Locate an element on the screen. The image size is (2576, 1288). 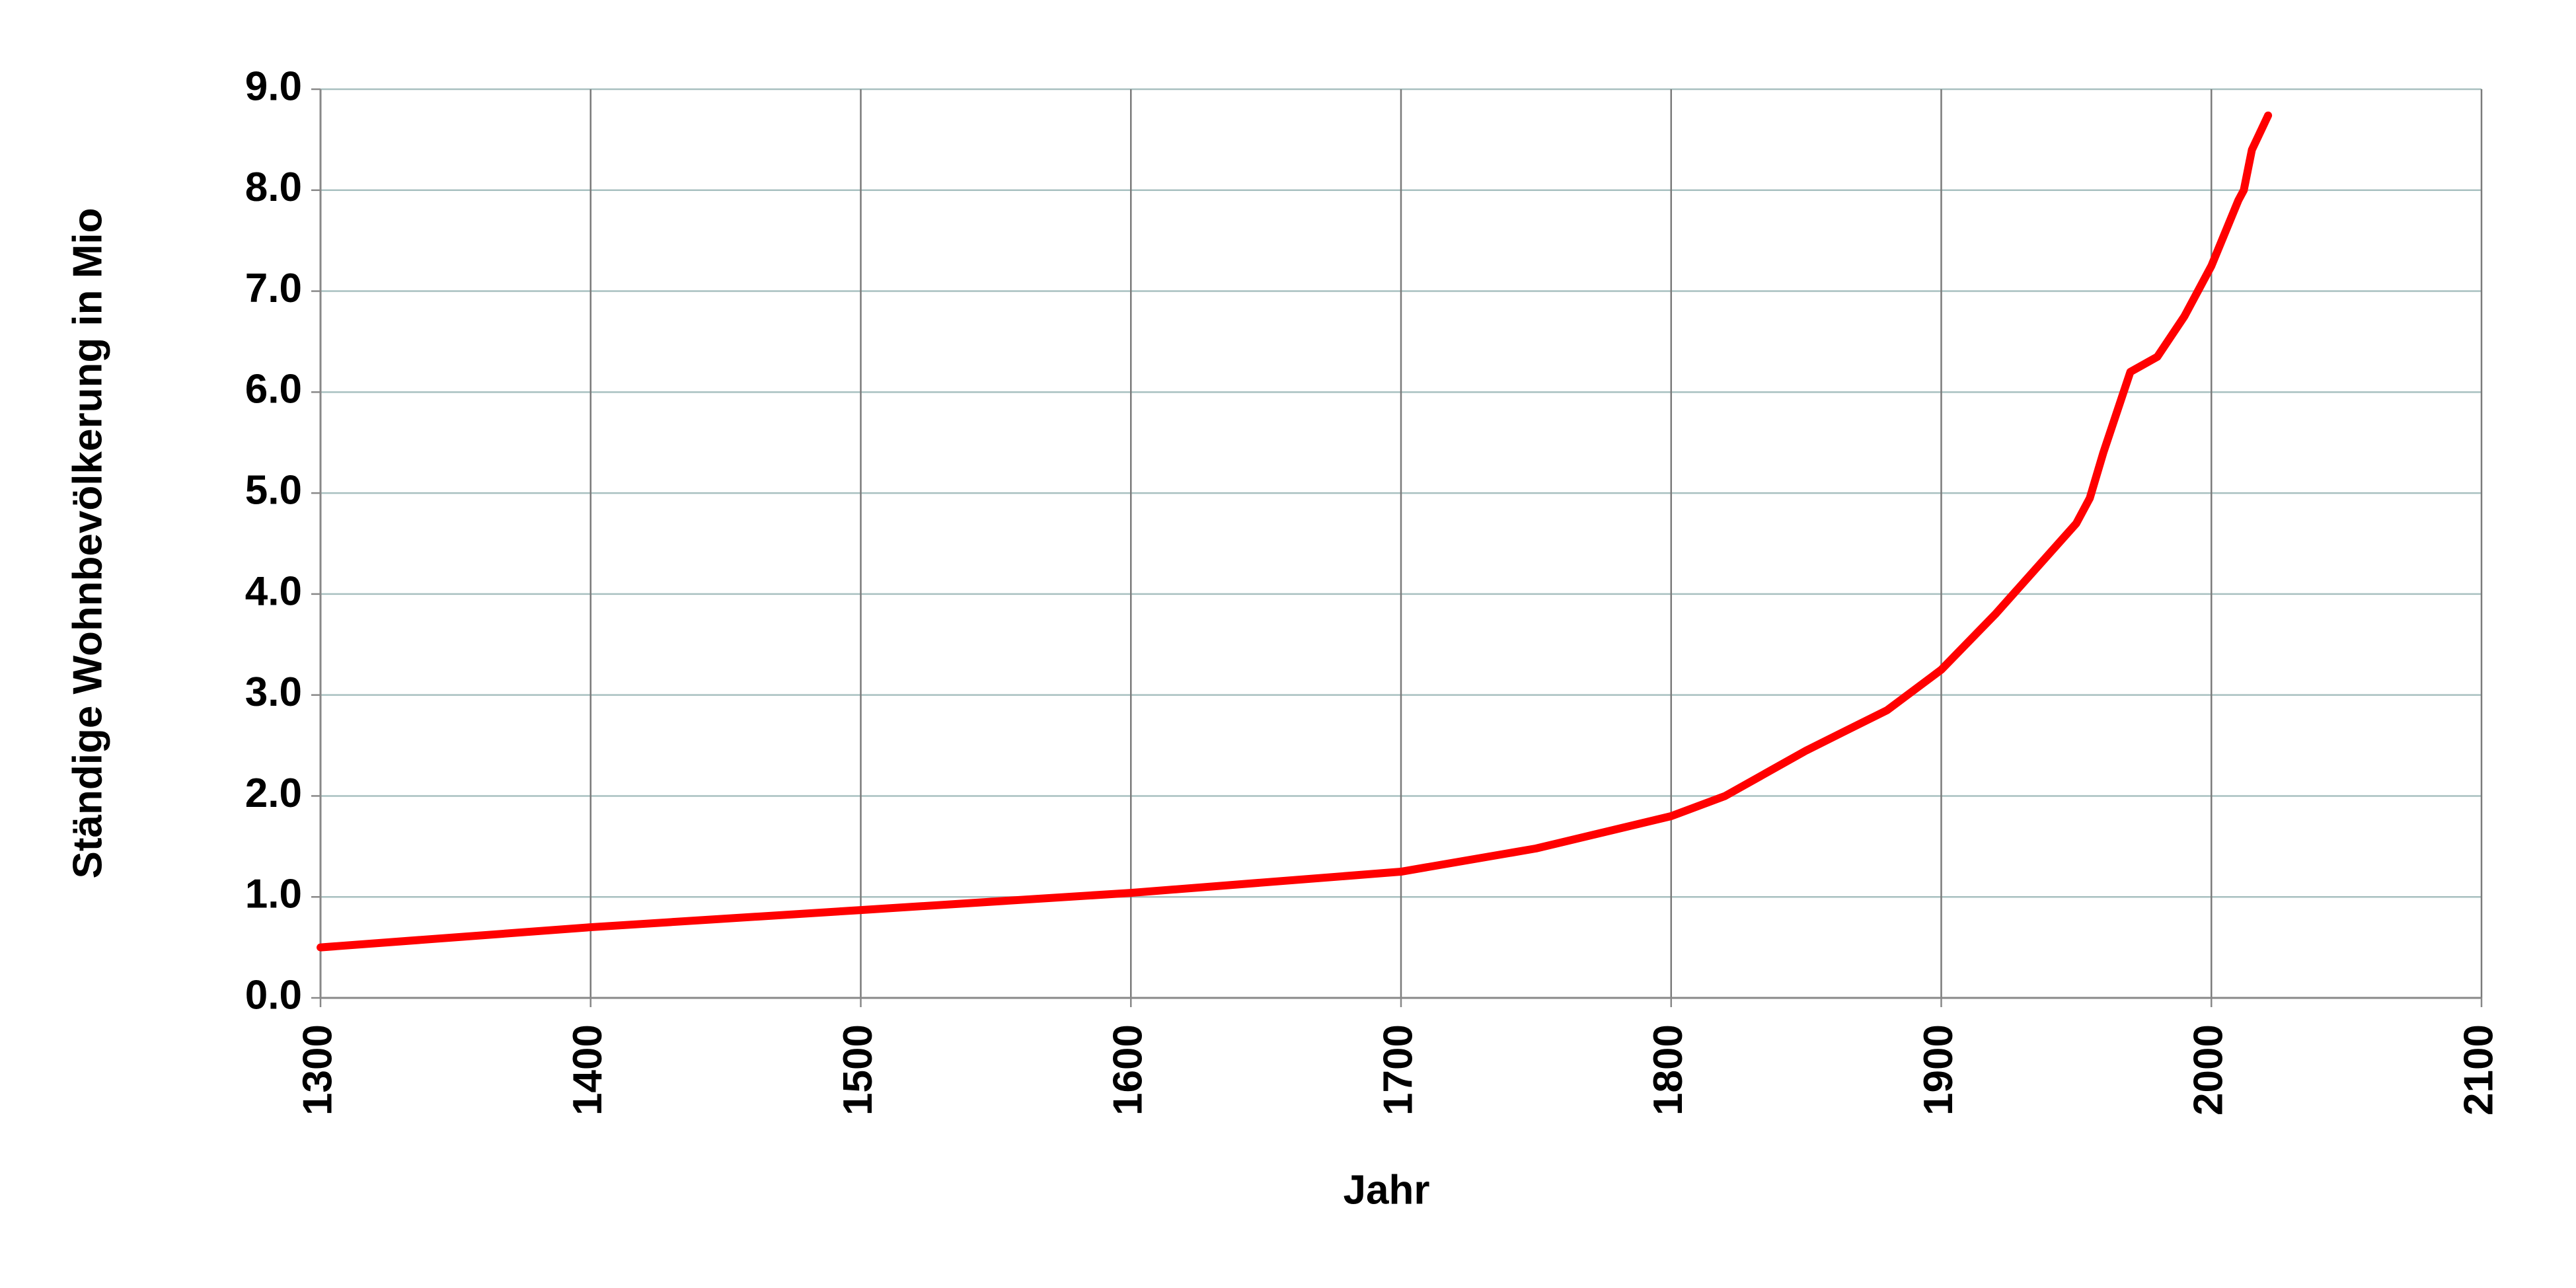
x-tick-label: 2100 is located at coordinates (2479, 1070).